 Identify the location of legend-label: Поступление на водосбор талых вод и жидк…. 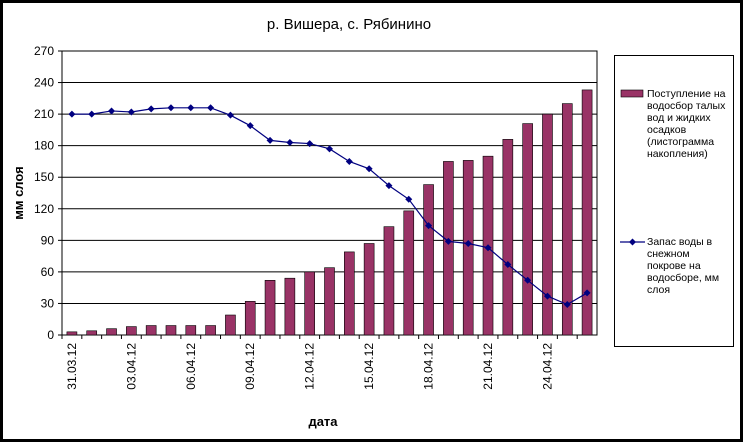
(686, 124).